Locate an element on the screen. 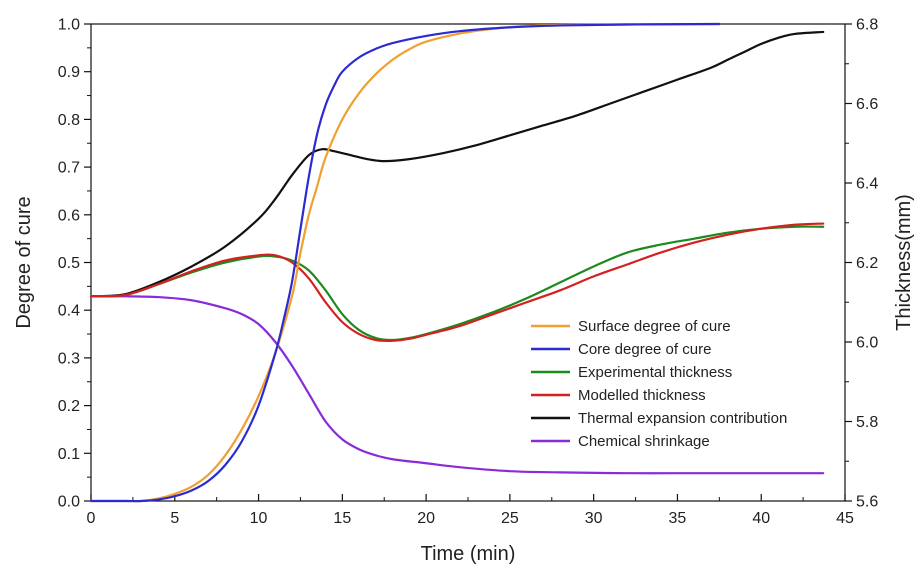 Image resolution: width=921 pixels, height=569 pixels. y-right-tick-label: 6.8 is located at coordinates (867, 25).